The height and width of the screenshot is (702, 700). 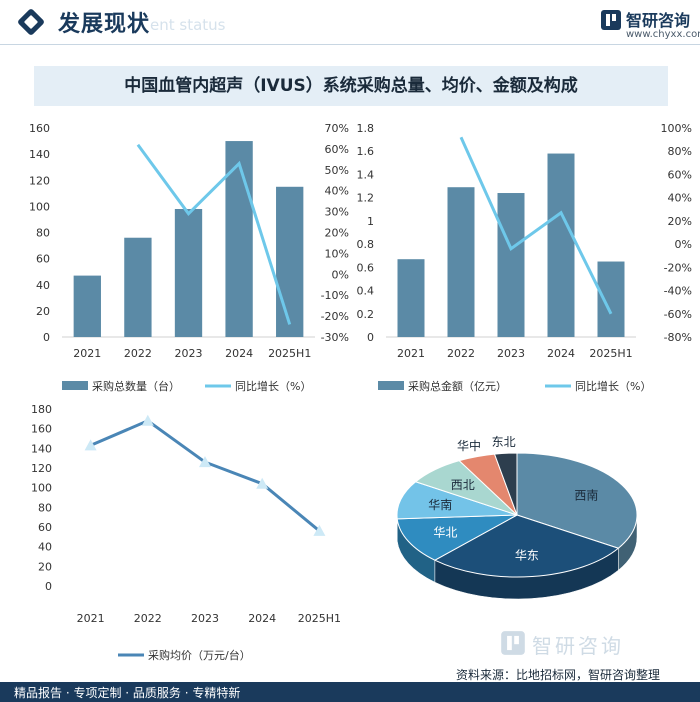 I want to click on section-subtitle: ent status, so click(x=188, y=25).